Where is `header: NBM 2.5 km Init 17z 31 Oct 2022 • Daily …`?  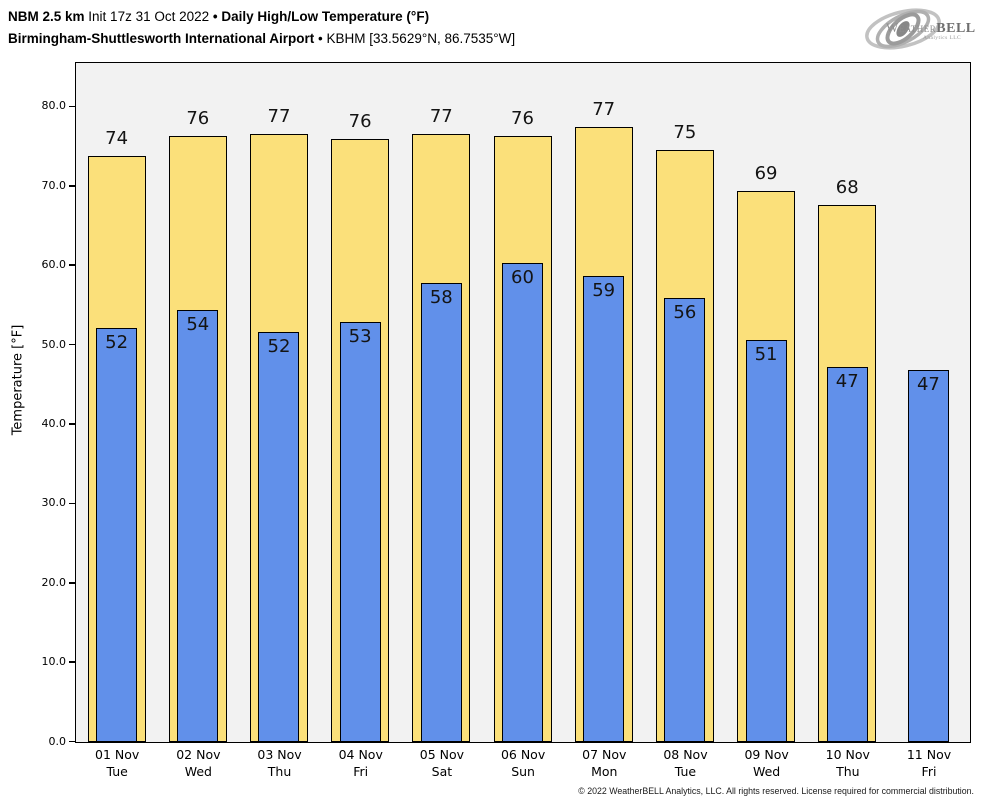 header: NBM 2.5 km Init 17z 31 Oct 2022 • Daily … is located at coordinates (261, 28).